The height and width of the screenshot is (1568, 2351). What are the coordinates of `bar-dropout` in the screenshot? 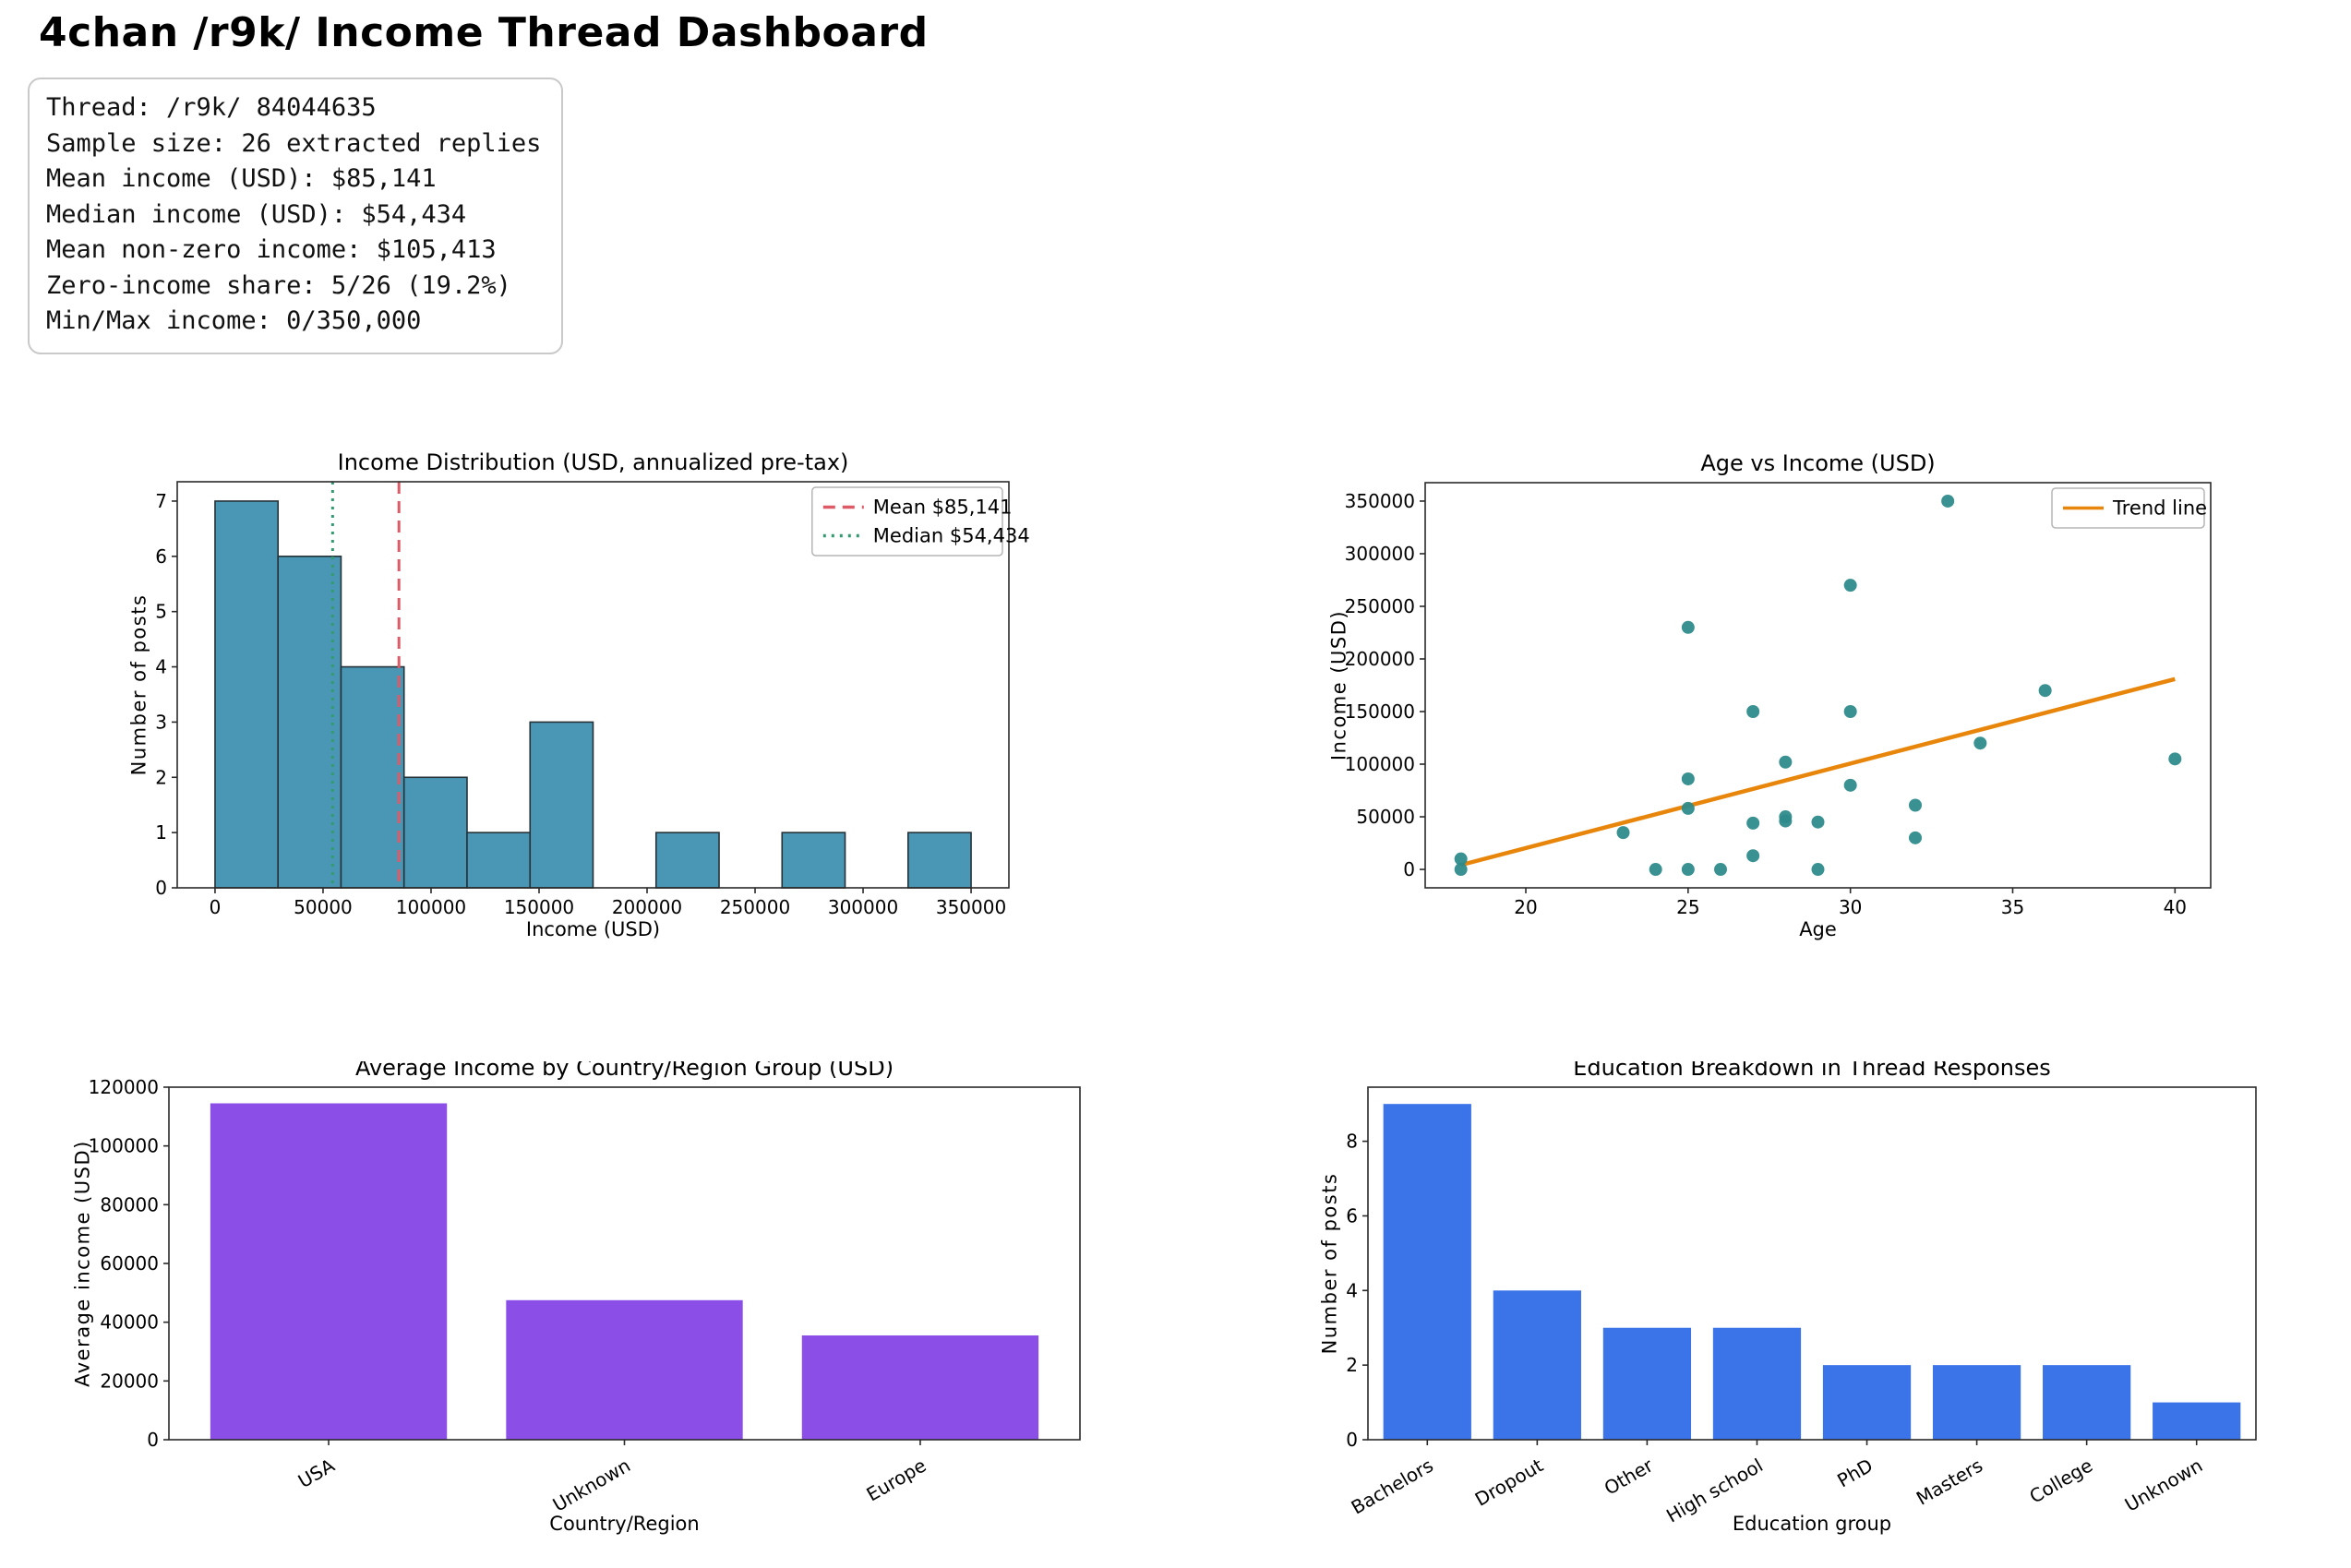 It's located at (1537, 1365).